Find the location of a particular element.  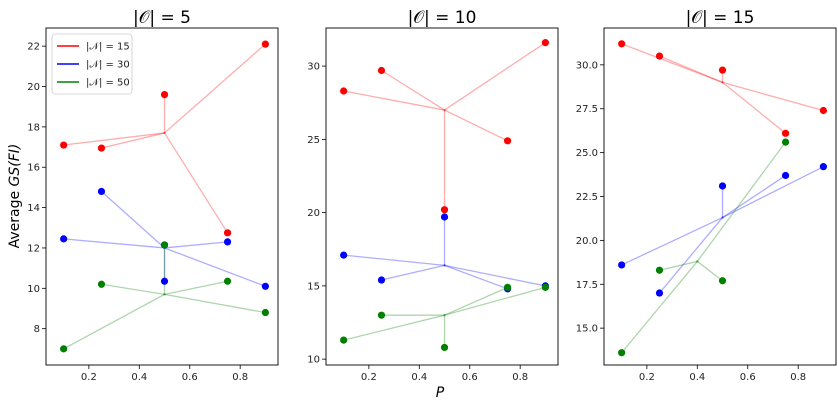

panel-title: |𝒪| = 5 is located at coordinates (162, 18).